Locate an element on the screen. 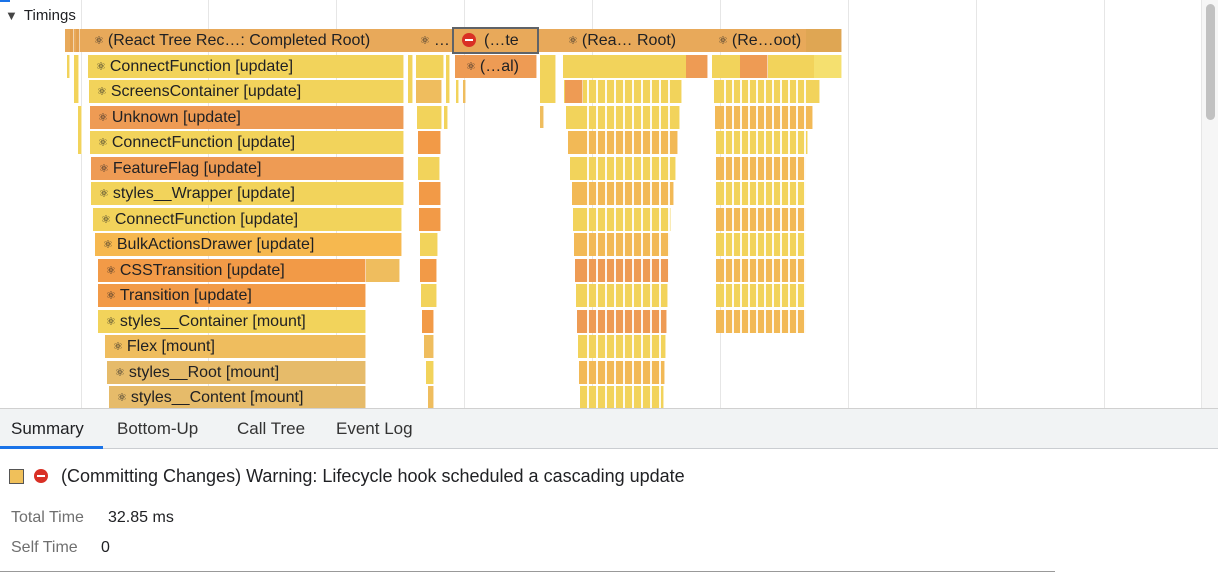  selected-event-outline is located at coordinates (495, 40).